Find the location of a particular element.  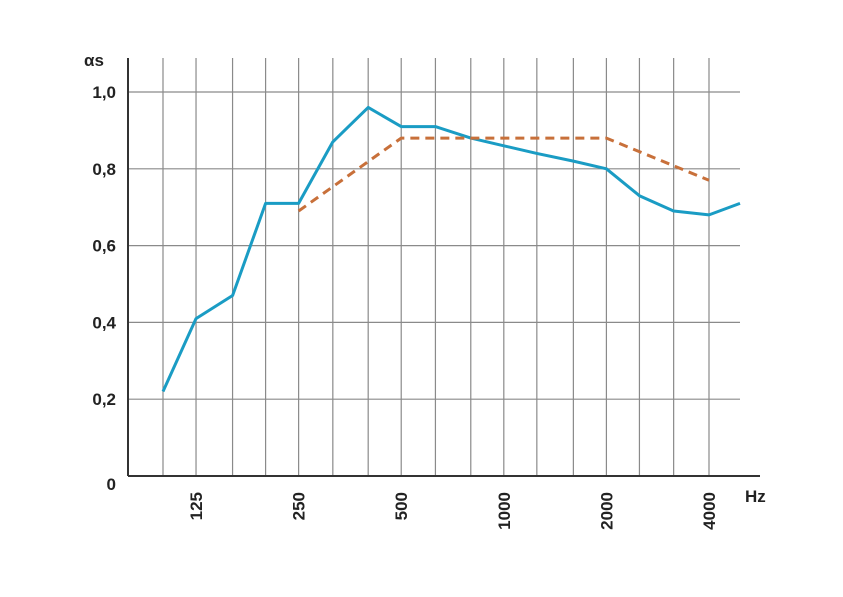

x-axis-label: Hz is located at coordinates (755, 496).